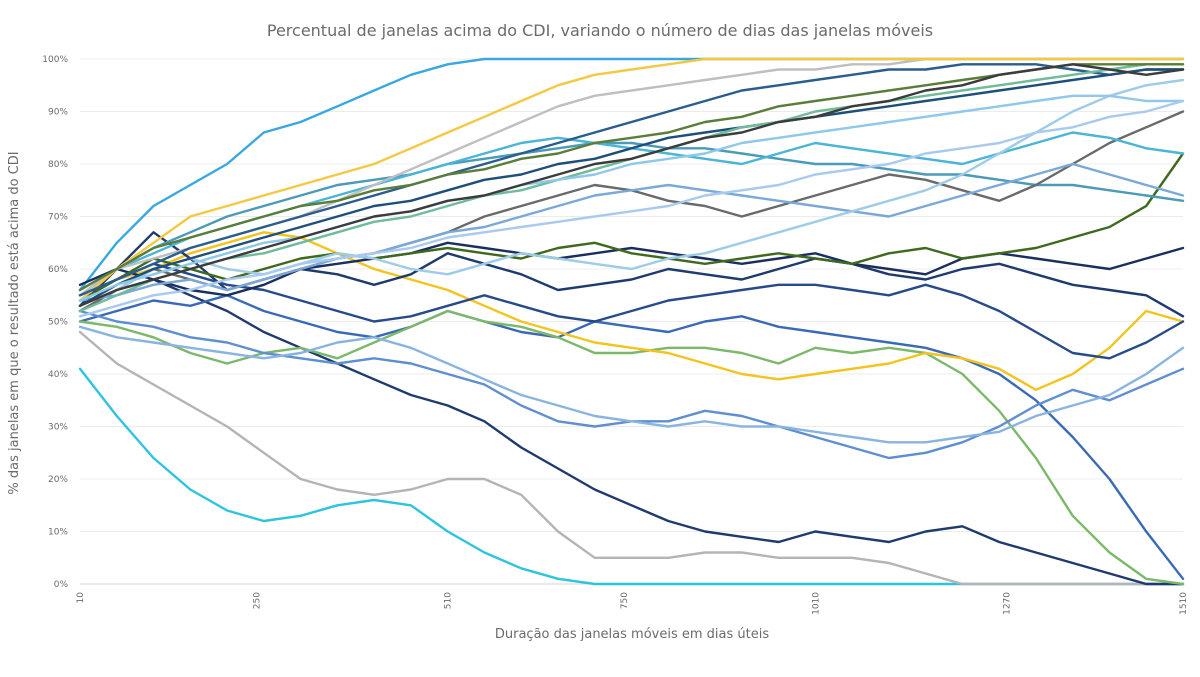  Describe the element at coordinates (55, 60) in the screenshot. I see `y-tick-label: 100%` at that location.